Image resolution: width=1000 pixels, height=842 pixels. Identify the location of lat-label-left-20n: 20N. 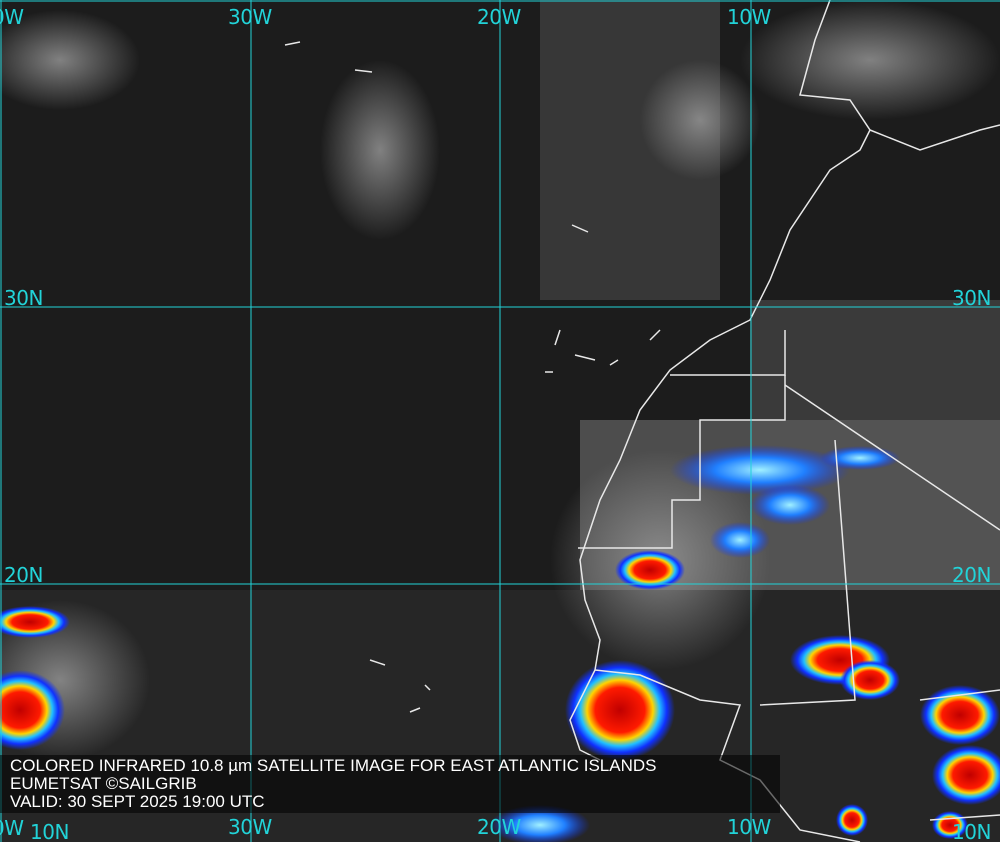
(23, 575).